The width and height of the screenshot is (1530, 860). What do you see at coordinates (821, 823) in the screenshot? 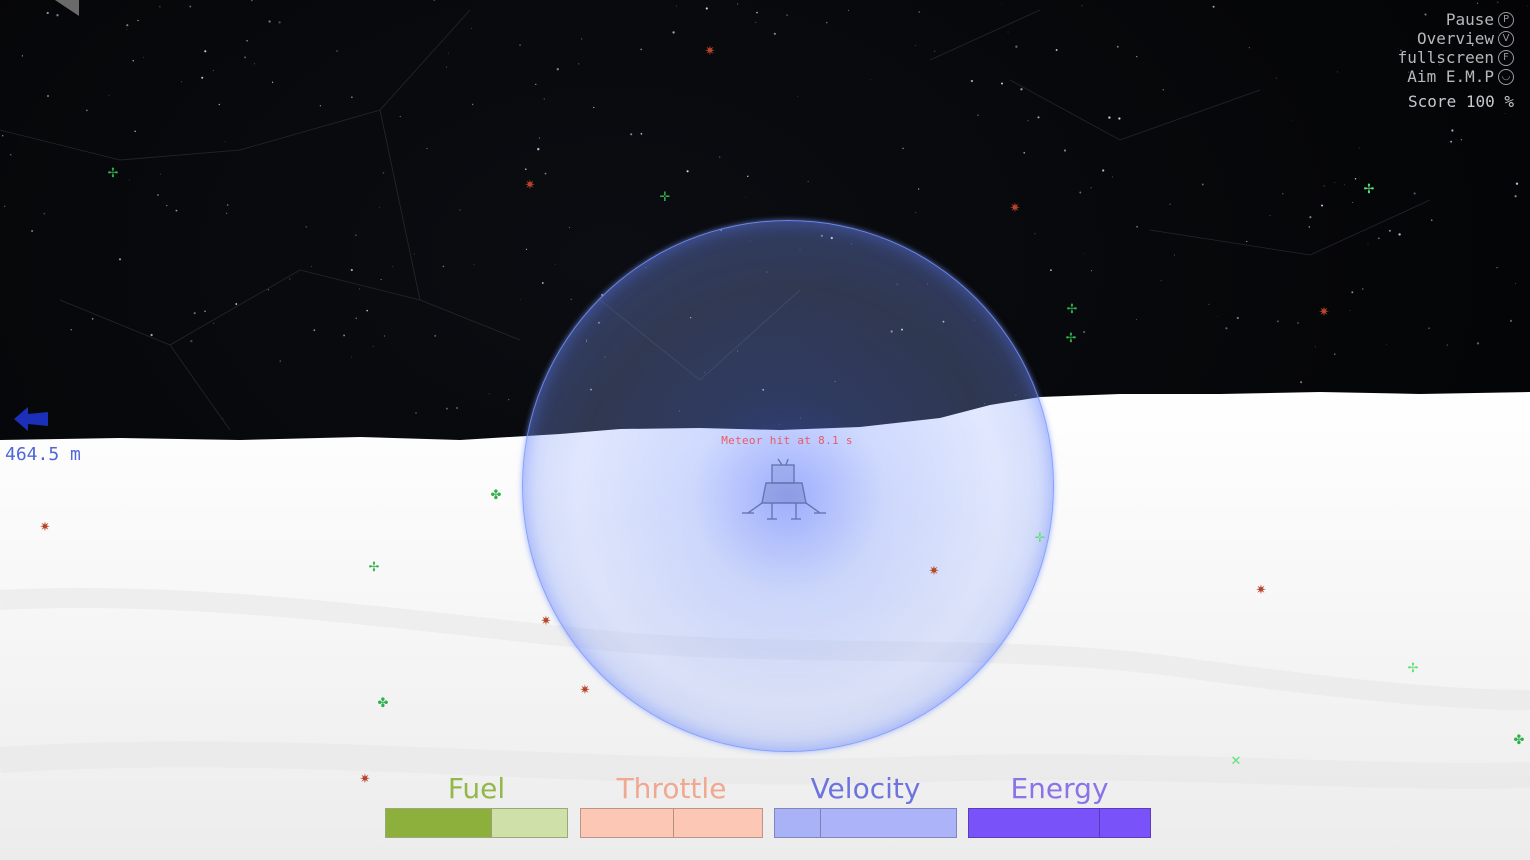
I see `velocity-tick` at bounding box center [821, 823].